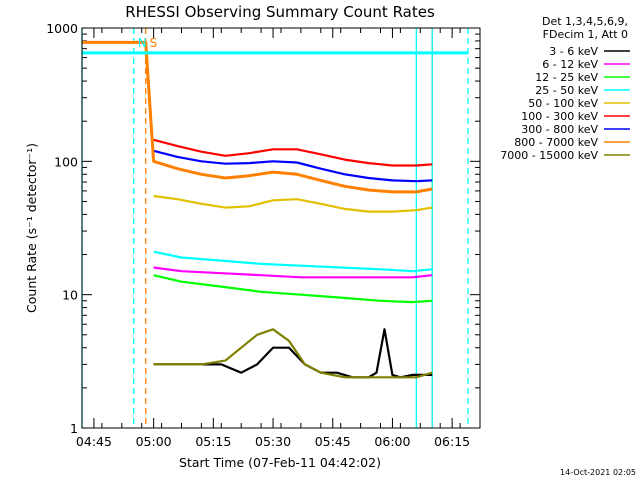 Image resolution: width=640 pixels, height=480 pixels. Describe the element at coordinates (94, 441) in the screenshot. I see `x-tick-label: 04:45` at that location.